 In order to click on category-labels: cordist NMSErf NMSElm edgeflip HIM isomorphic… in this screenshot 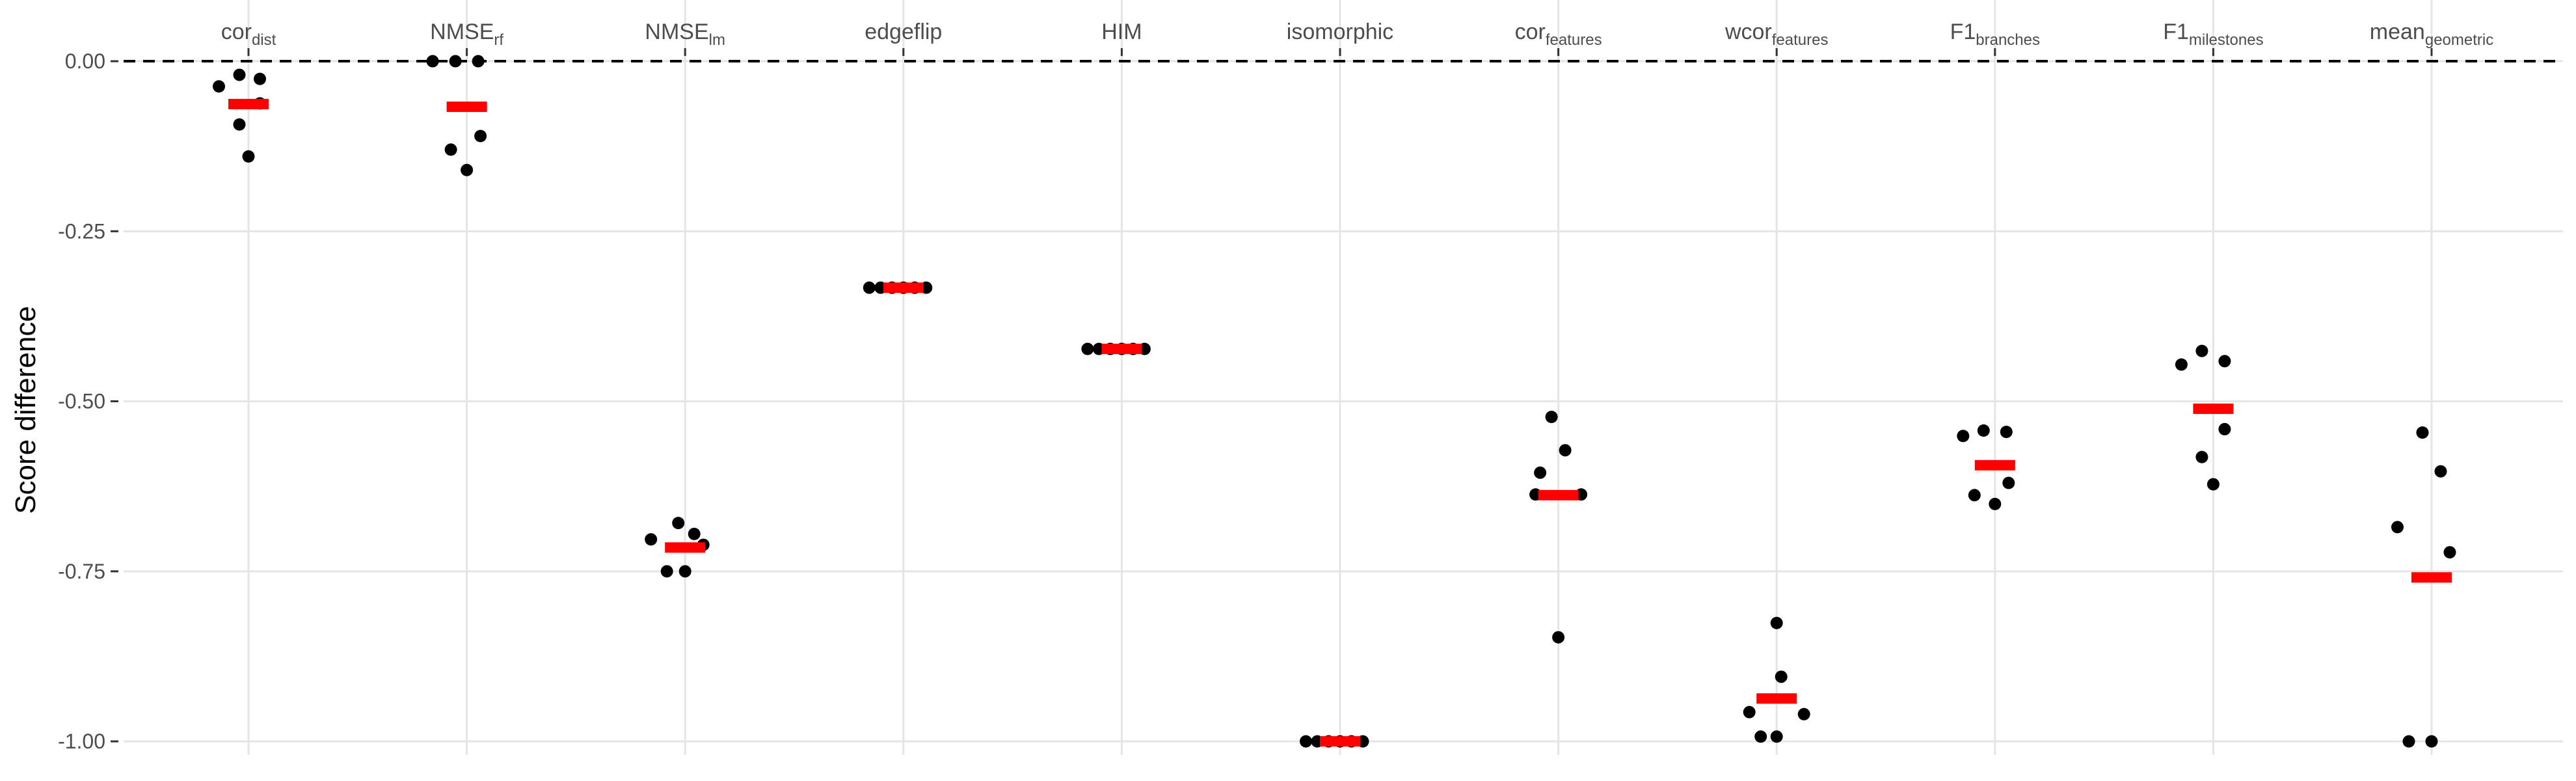, I will do `click(1357, 34)`.